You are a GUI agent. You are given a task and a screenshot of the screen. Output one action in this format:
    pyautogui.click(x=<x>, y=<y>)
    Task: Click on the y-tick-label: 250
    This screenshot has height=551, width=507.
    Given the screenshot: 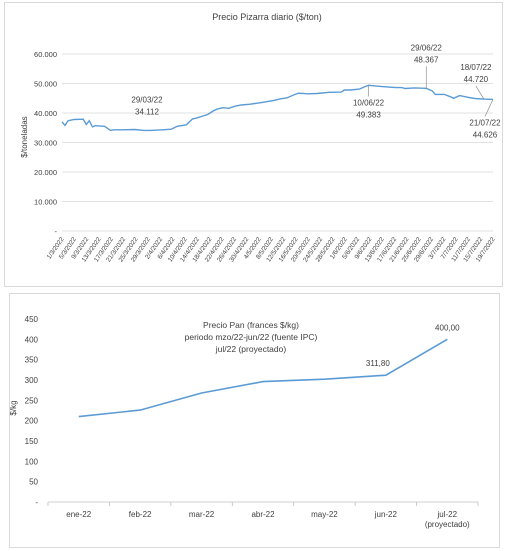 What is the action you would take?
    pyautogui.click(x=32, y=400)
    